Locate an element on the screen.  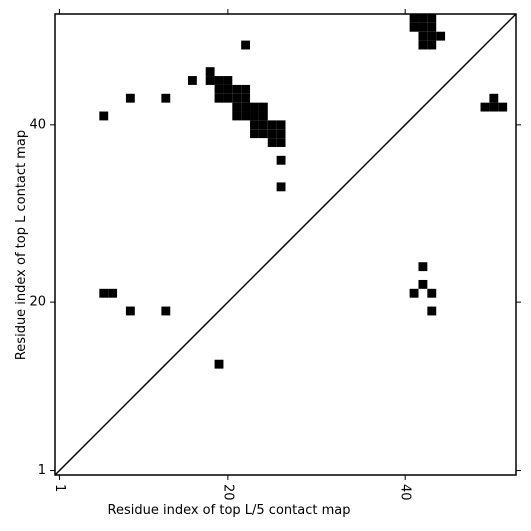
x-axis-label: Residue index of top L/5 contact map is located at coordinates (229, 510).